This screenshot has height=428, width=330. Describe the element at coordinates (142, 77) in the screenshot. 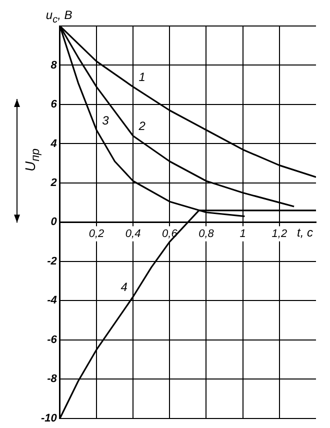

I see `series-label: 1` at that location.